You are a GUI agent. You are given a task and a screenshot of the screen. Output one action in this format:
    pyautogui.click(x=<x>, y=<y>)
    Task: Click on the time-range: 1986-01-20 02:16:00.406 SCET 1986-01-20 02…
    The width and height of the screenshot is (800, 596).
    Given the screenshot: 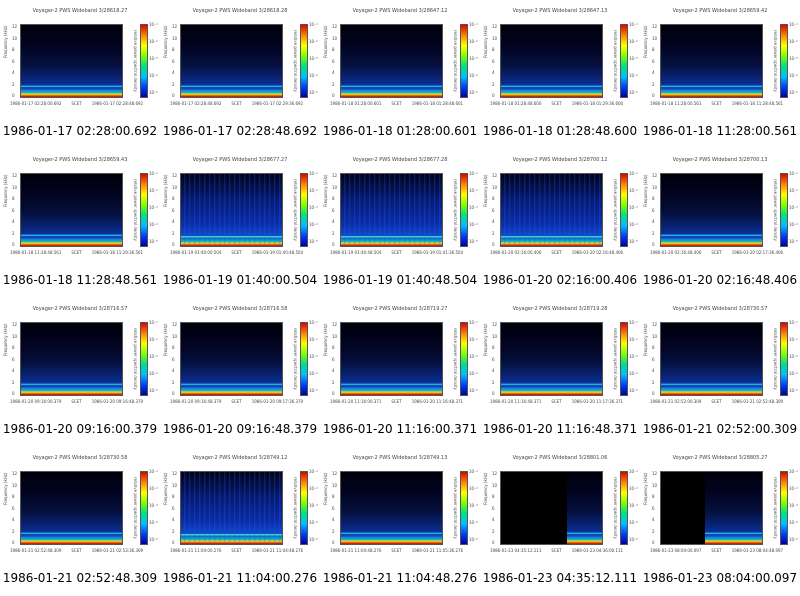 What is the action you would take?
    pyautogui.click(x=561, y=252)
    